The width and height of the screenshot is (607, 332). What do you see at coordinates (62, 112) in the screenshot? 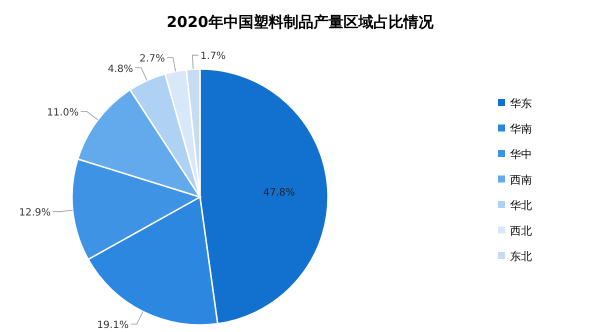
I see `data-label: 11.0%` at bounding box center [62, 112].